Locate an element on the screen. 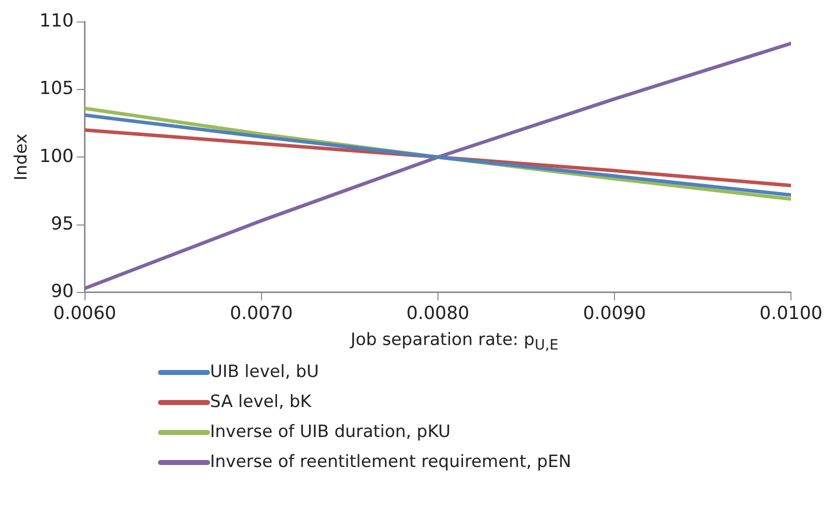 The width and height of the screenshot is (839, 509). y-axis-title: Index is located at coordinates (22, 157).